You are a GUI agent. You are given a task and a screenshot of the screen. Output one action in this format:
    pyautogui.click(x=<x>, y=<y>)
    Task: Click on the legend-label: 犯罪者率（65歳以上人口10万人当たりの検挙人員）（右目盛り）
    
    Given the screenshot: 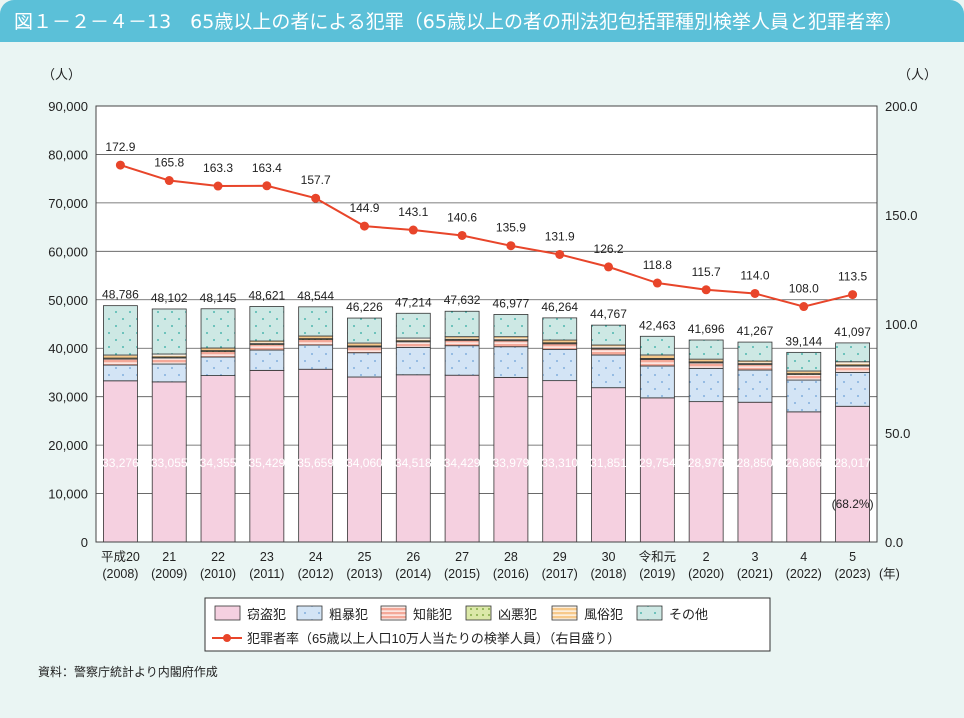 What is the action you would take?
    pyautogui.click(x=433, y=638)
    